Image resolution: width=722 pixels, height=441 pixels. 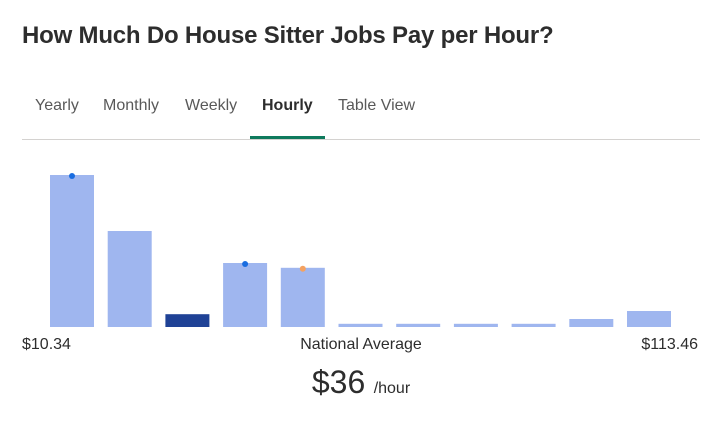 What do you see at coordinates (57, 105) in the screenshot?
I see `tab-yearly-label: Yearly` at bounding box center [57, 105].